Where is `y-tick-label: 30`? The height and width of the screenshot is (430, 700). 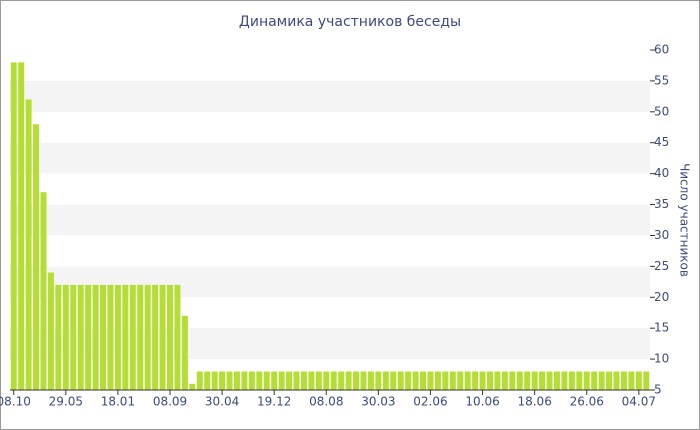 y-tick-label: 30 is located at coordinates (661, 235).